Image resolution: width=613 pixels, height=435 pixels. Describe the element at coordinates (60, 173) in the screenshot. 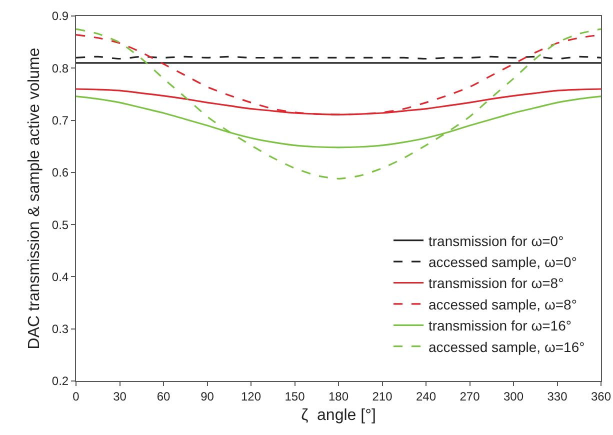

I see `y-tick-label: 0.6` at that location.